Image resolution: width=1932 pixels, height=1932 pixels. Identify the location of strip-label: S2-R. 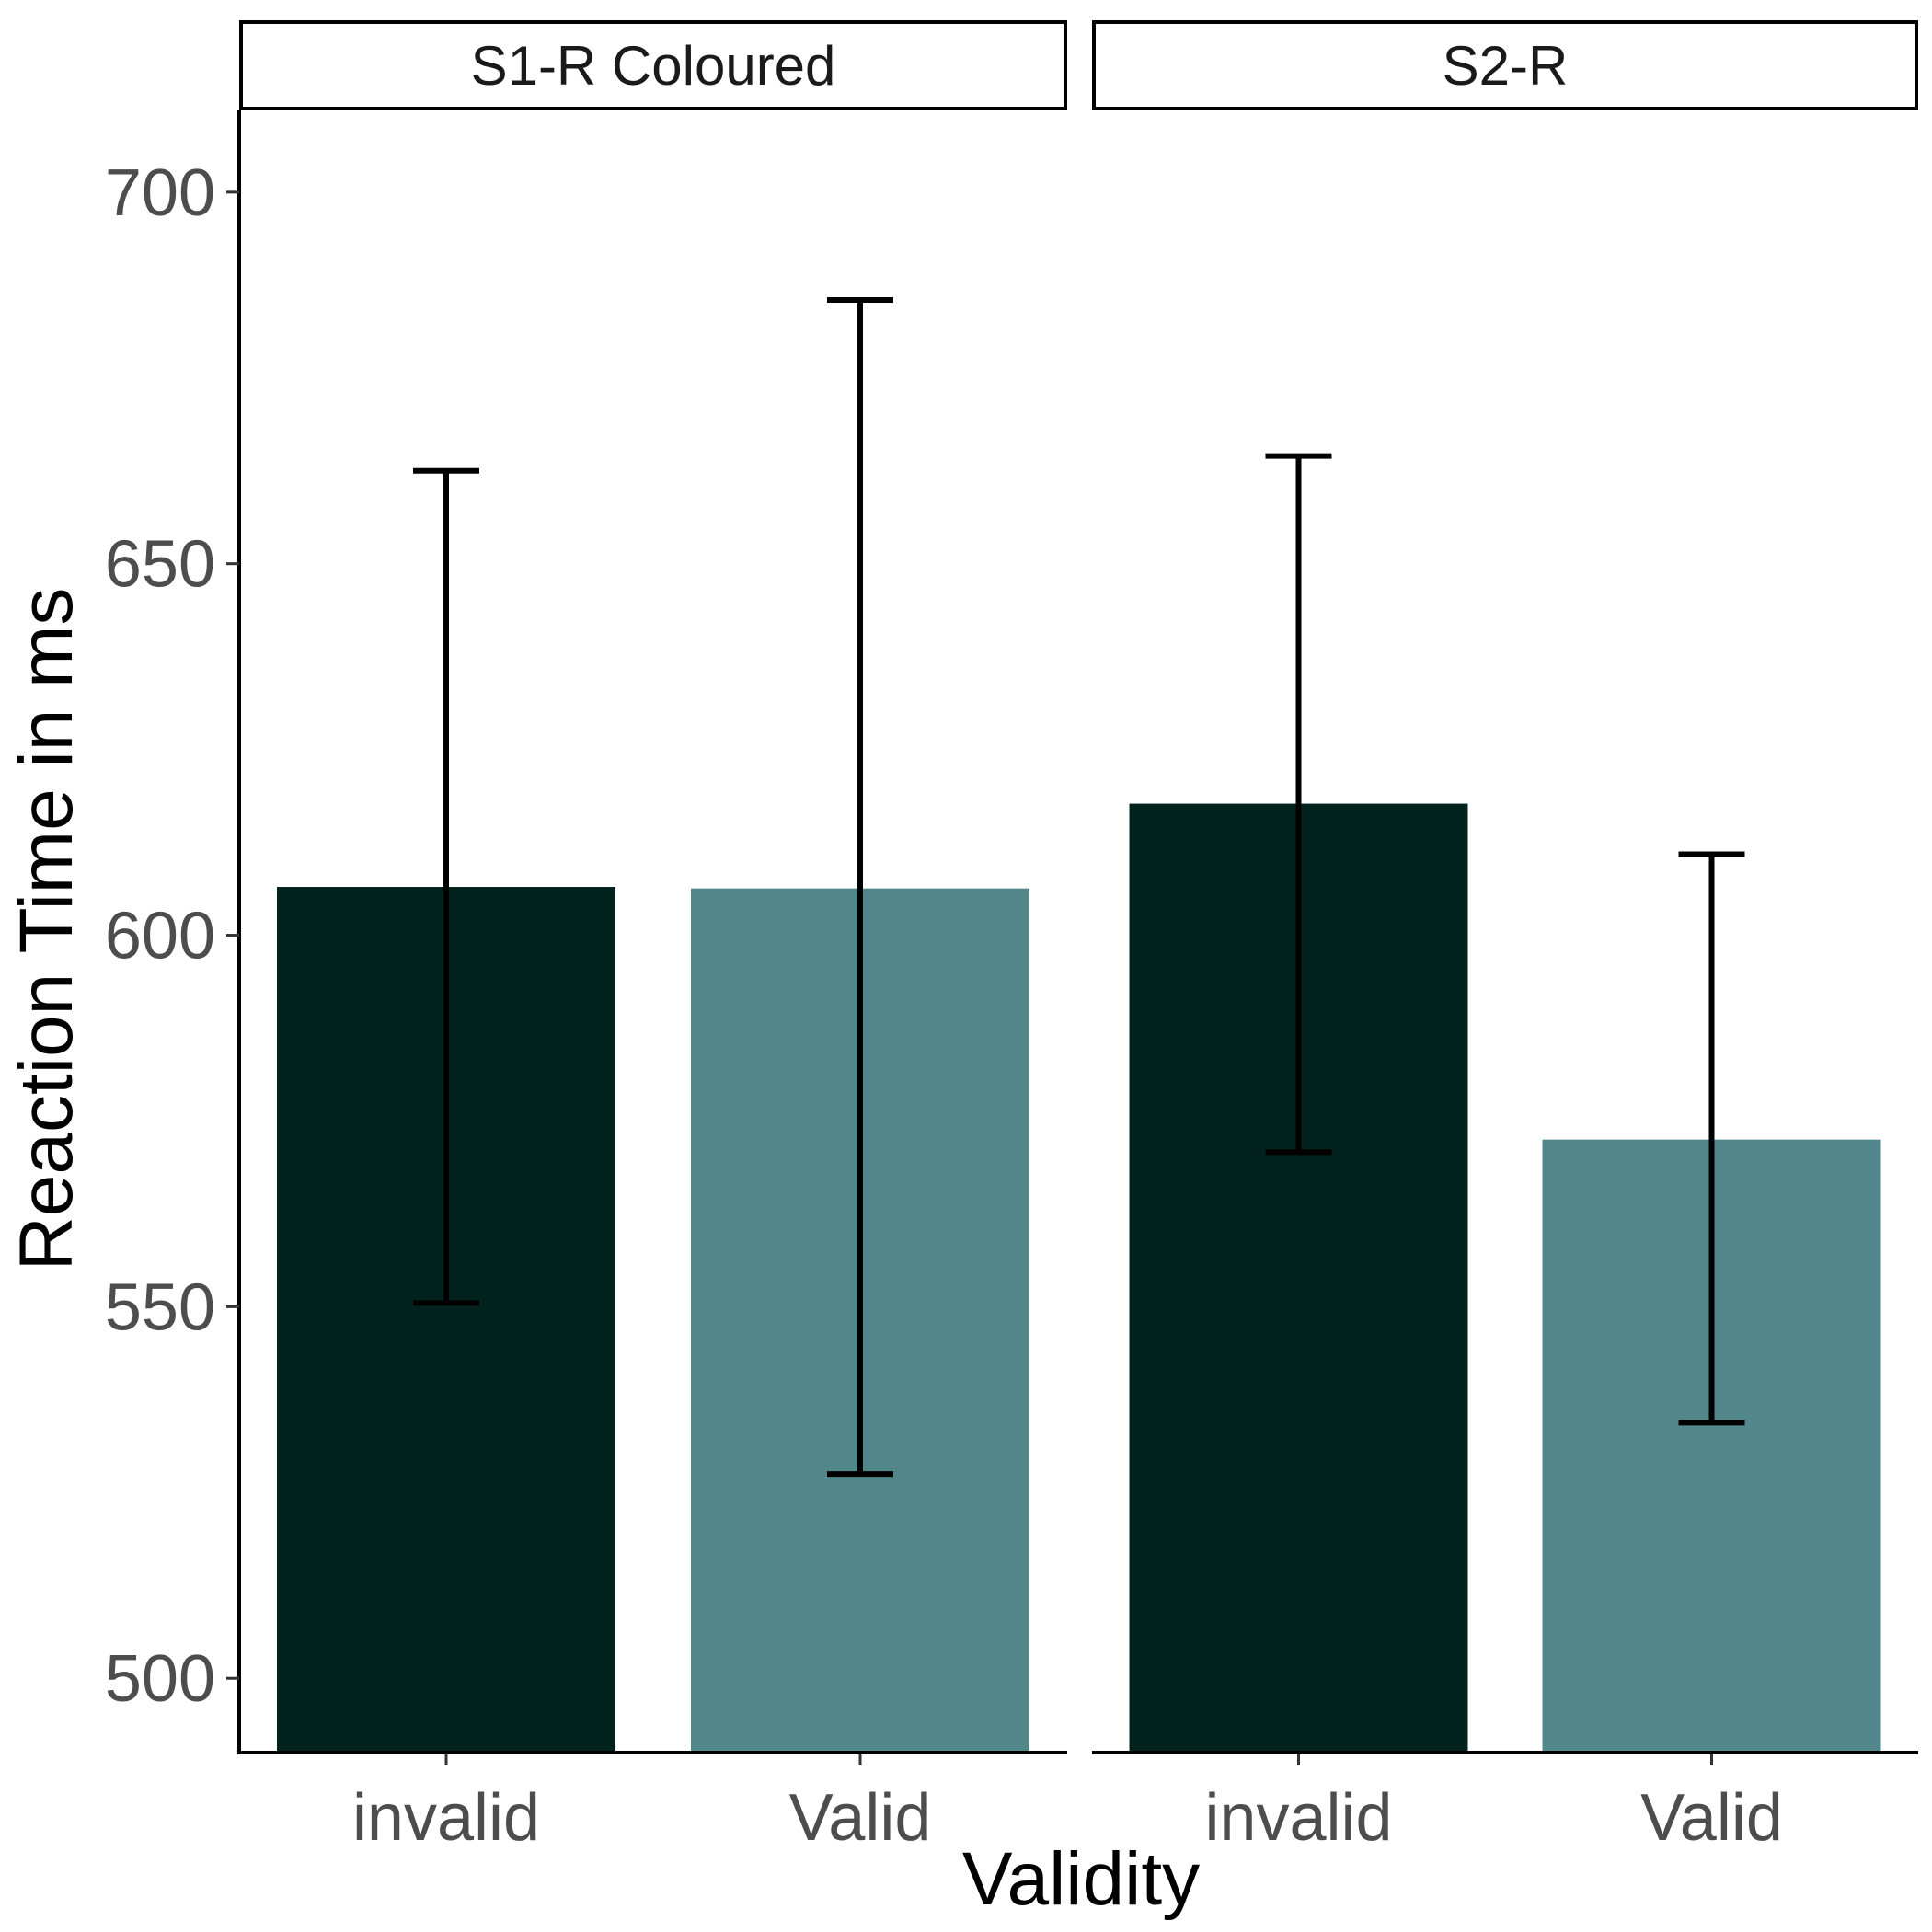
(1506, 66).